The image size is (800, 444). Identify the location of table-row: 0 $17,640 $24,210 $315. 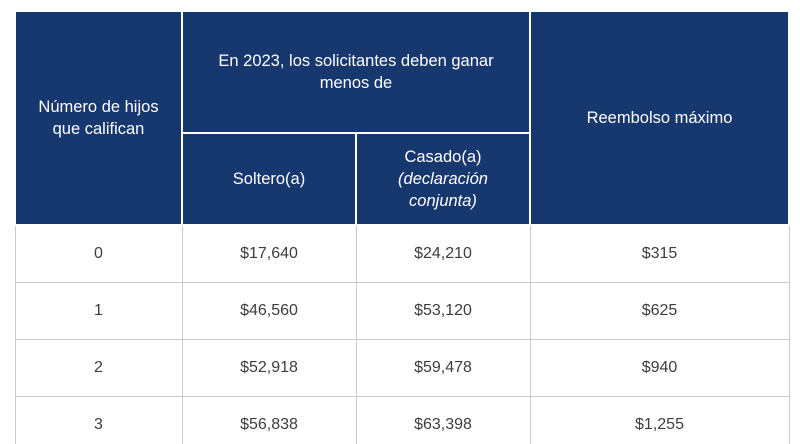
(402, 253).